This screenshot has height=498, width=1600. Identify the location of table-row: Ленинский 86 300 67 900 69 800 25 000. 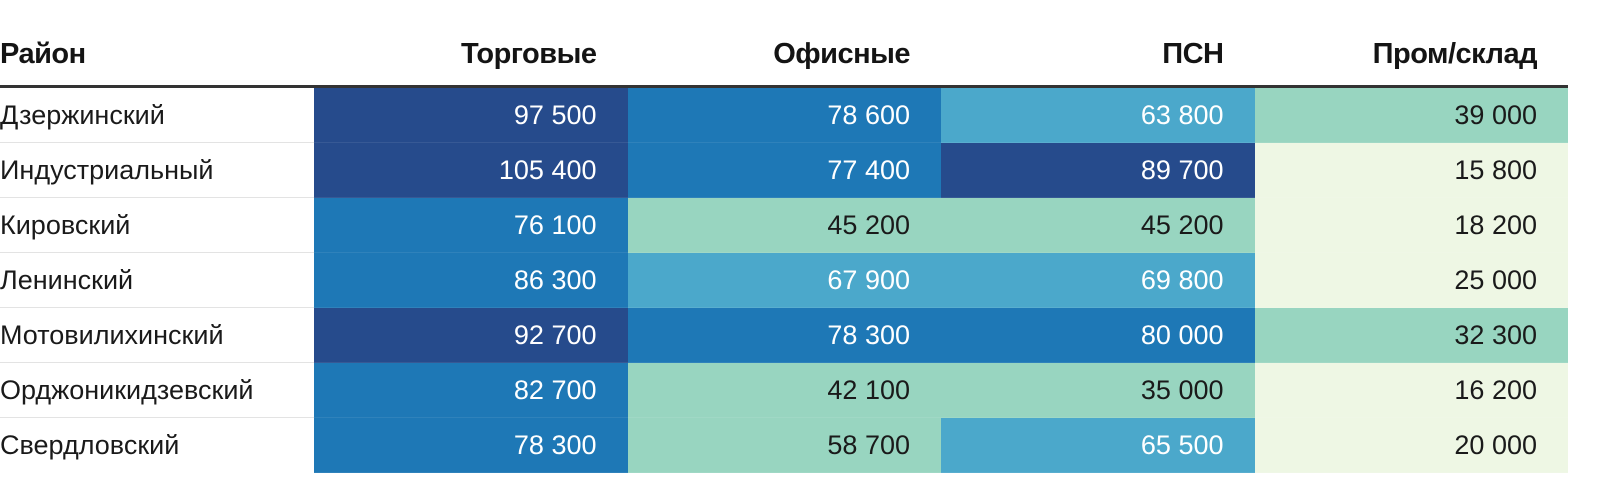
(784, 280).